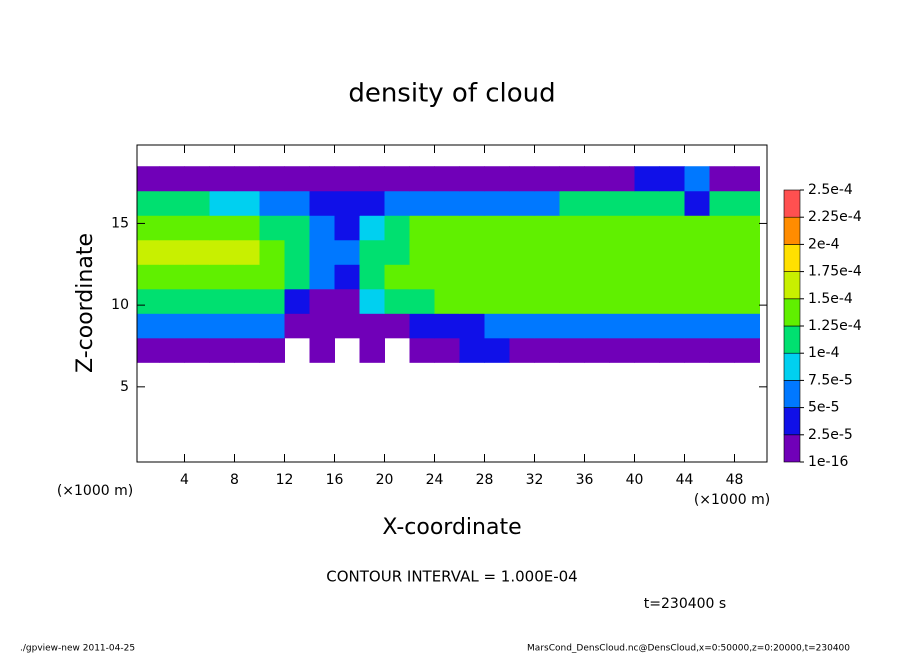 This screenshot has width=904, height=654. I want to click on x-tick-label: 20, so click(385, 480).